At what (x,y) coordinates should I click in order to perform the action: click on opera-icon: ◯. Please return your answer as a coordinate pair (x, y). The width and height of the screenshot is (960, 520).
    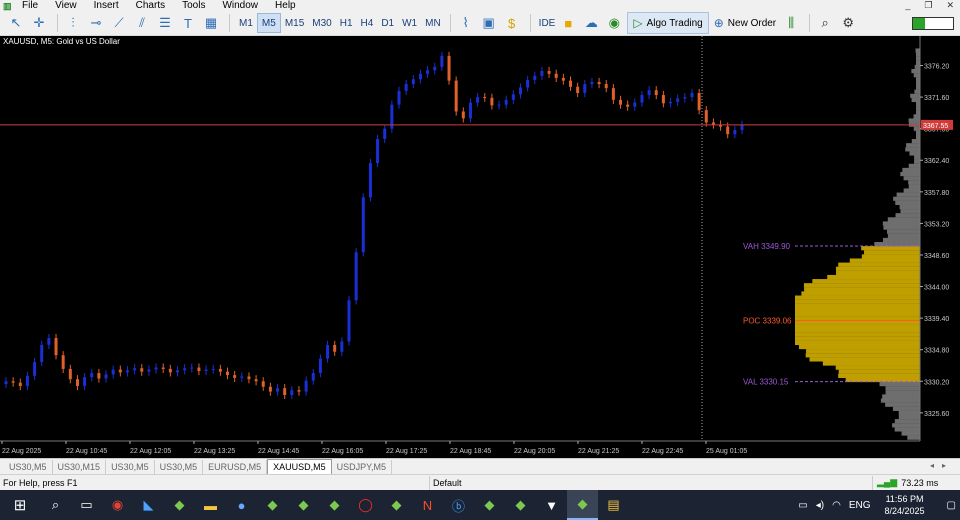
    Looking at the image, I should click on (365, 504).